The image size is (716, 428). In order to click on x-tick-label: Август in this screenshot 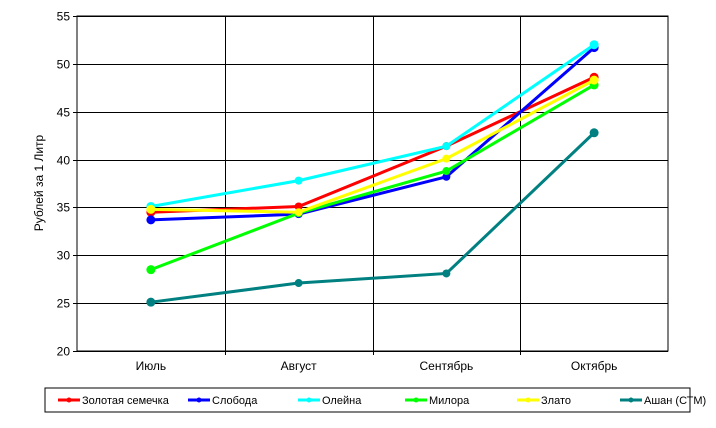, I will do `click(299, 366)`.